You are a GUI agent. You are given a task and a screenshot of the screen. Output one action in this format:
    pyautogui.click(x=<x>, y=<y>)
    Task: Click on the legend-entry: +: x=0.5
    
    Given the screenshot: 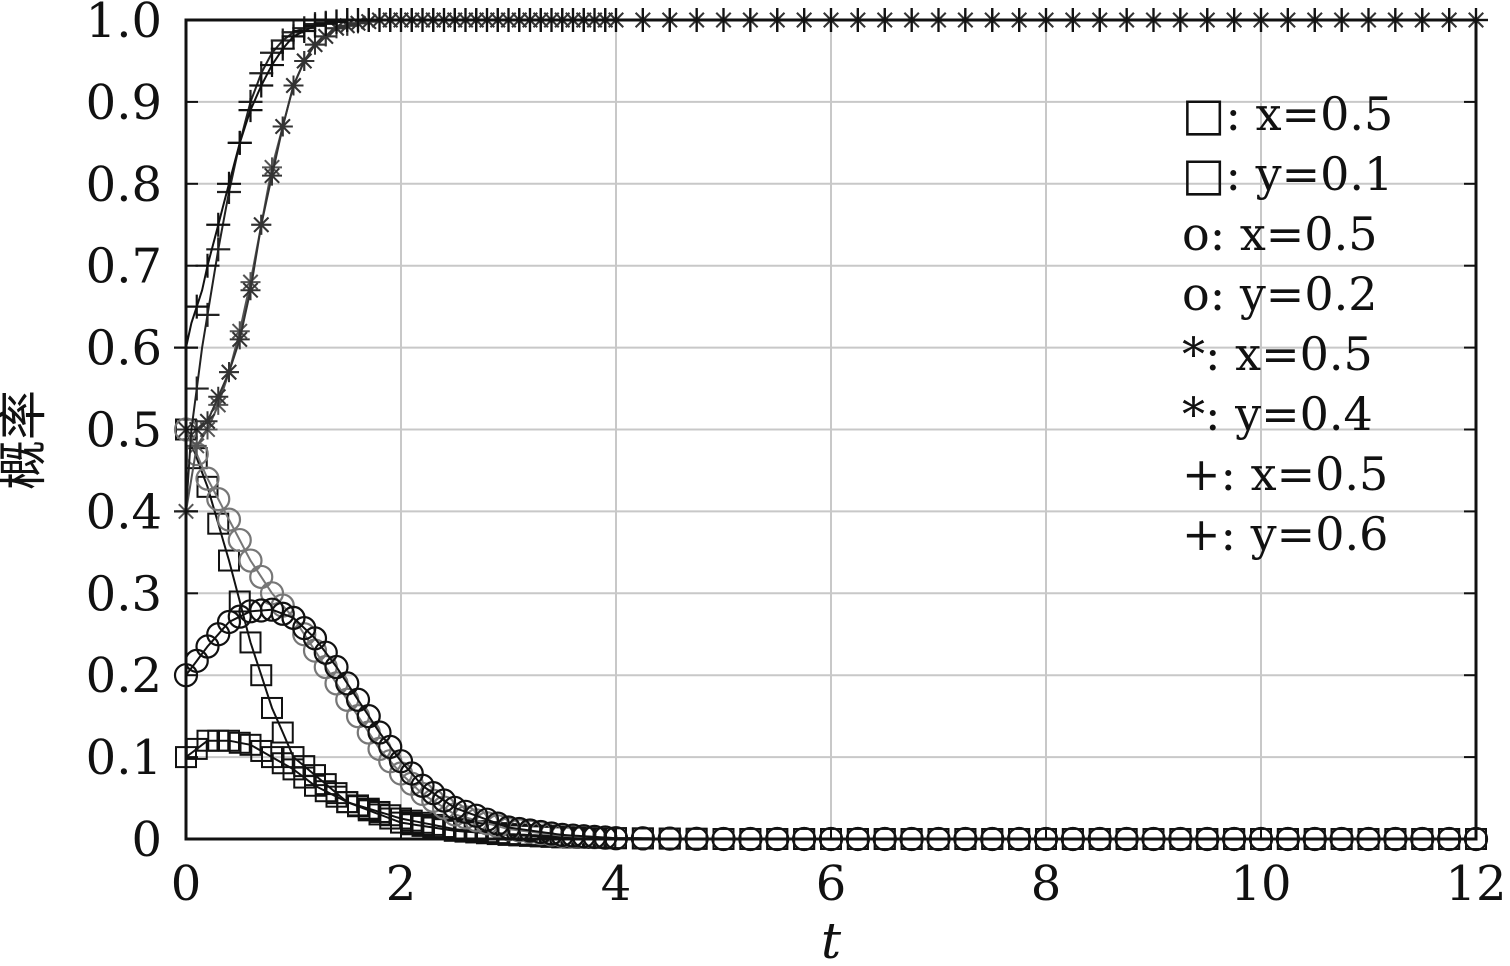 What is the action you would take?
    pyautogui.click(x=1285, y=474)
    